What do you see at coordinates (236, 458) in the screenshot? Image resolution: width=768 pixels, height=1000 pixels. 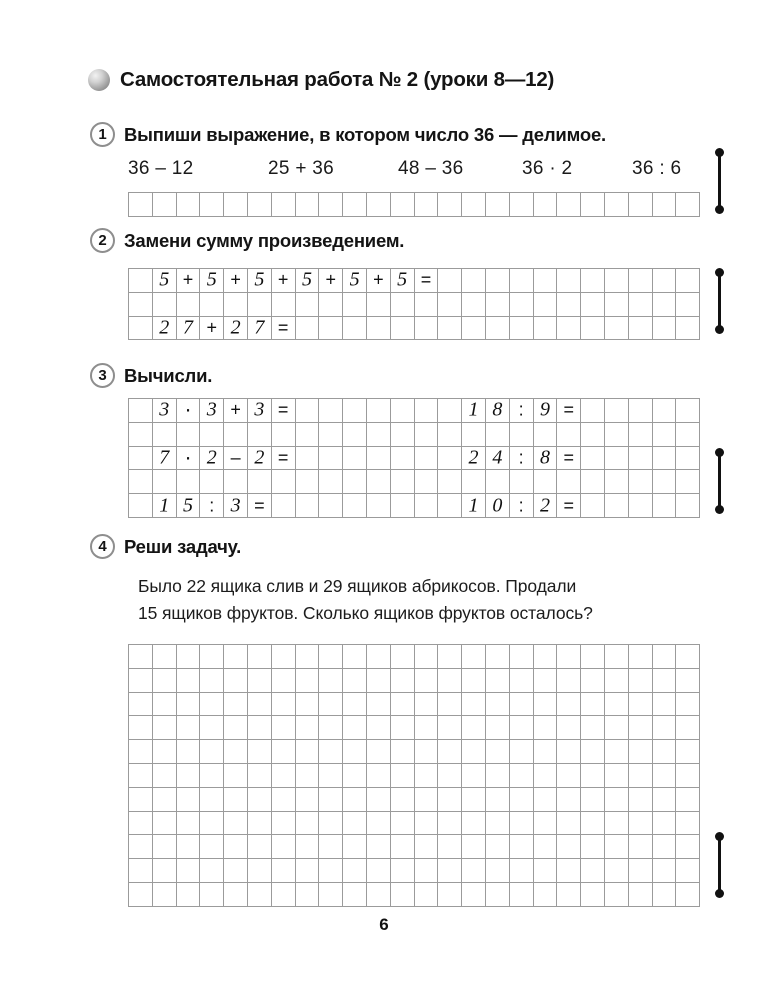 I see `grid-cell: –` at bounding box center [236, 458].